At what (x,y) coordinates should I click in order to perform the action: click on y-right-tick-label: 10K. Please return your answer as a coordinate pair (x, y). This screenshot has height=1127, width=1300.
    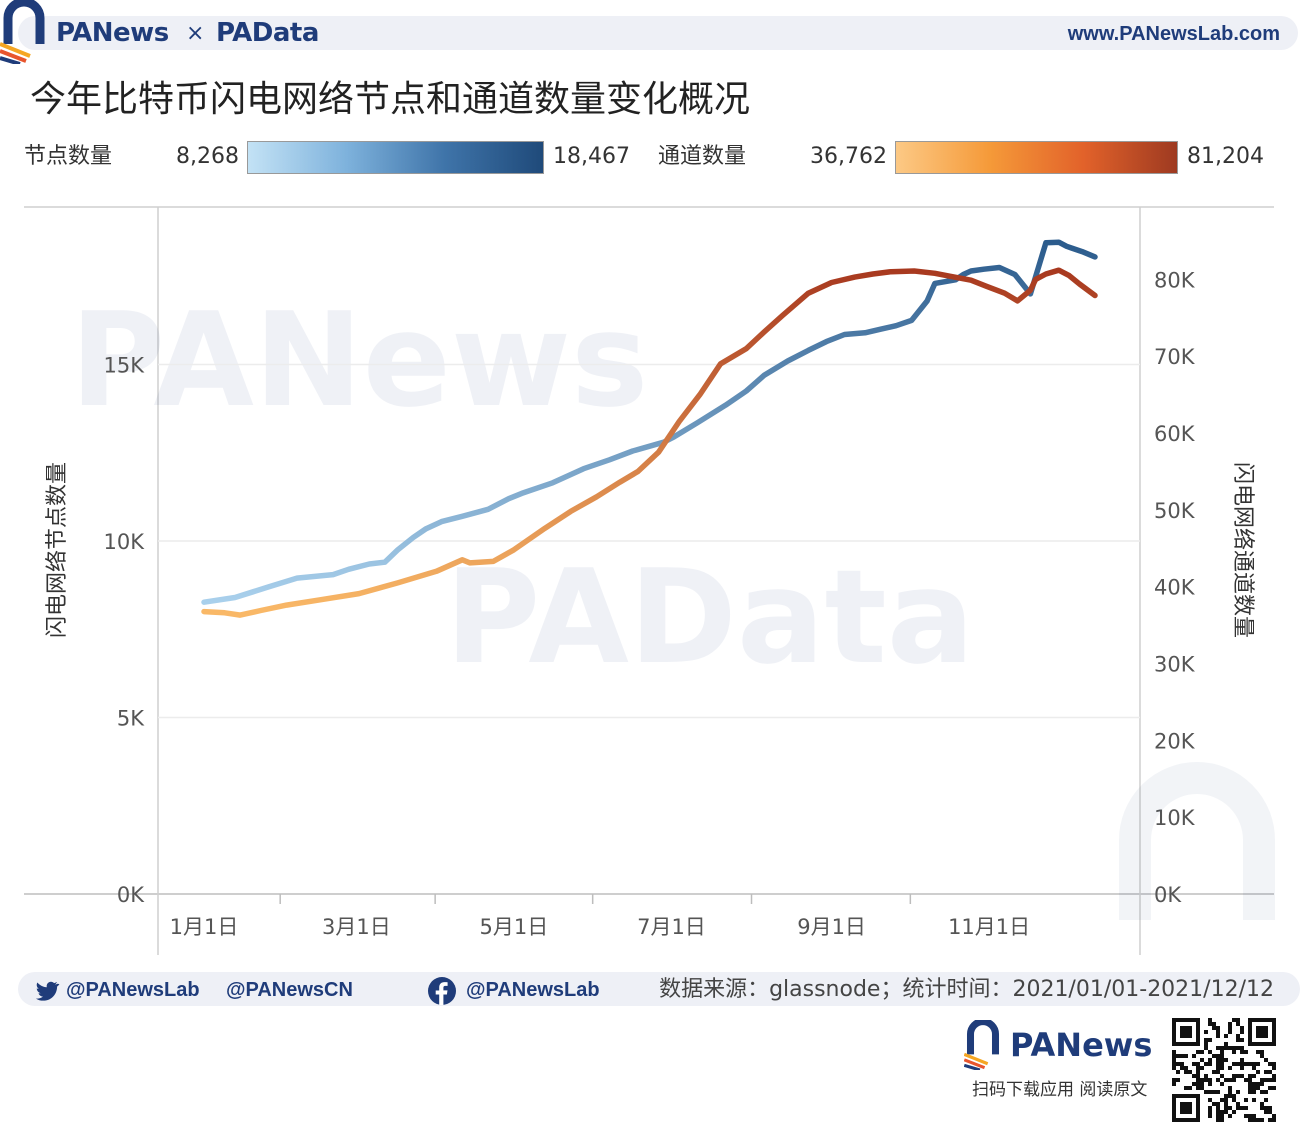
    Looking at the image, I should click on (1175, 818).